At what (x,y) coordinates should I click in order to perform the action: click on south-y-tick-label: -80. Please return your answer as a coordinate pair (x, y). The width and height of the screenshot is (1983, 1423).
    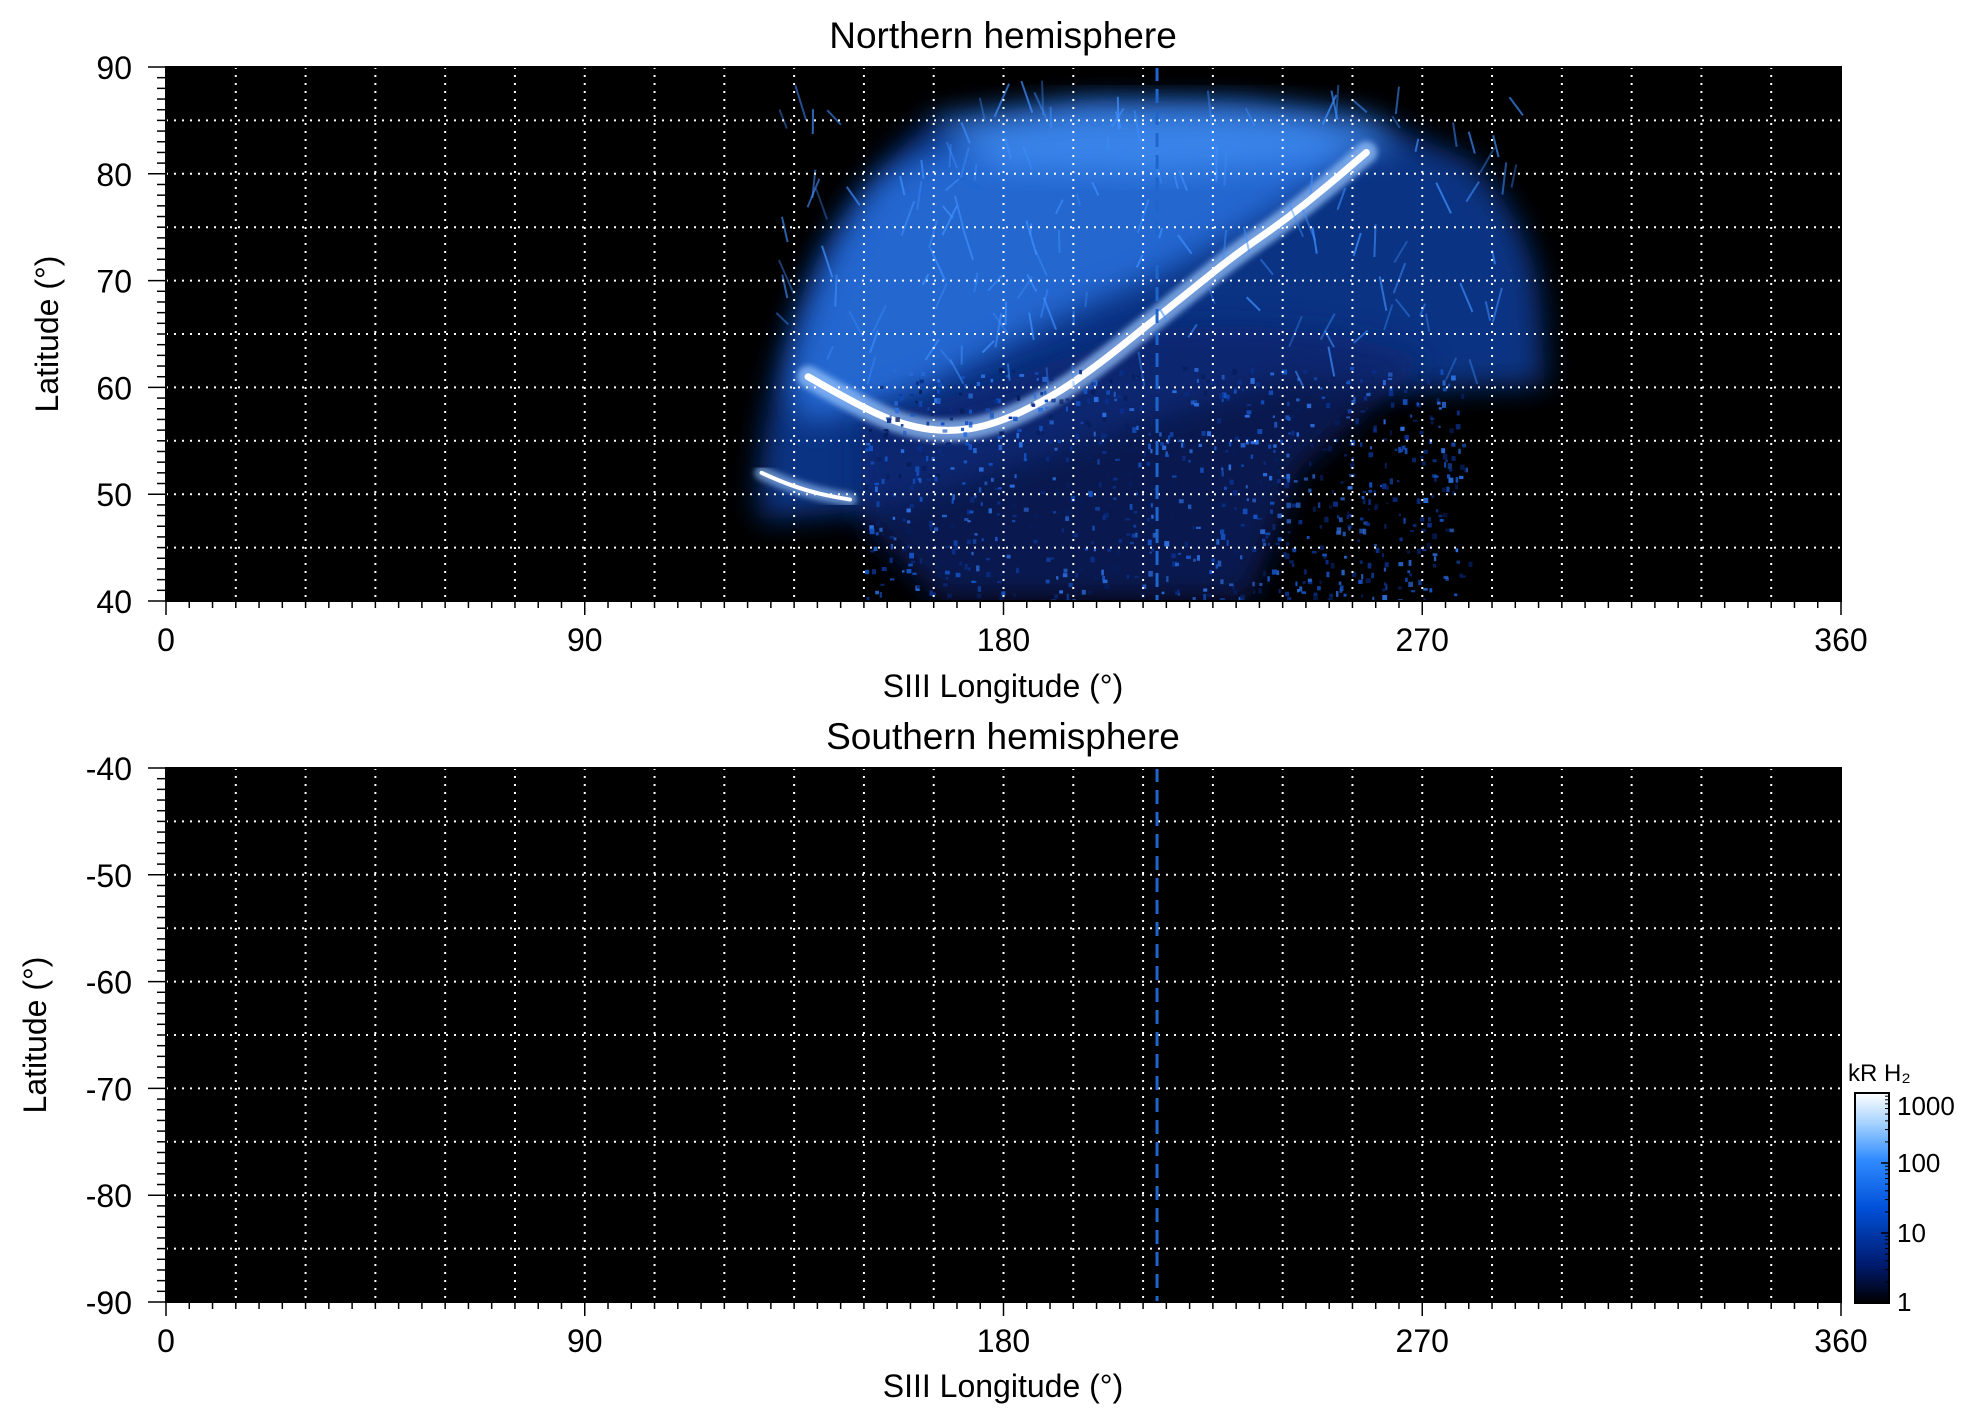
    Looking at the image, I should click on (109, 1196).